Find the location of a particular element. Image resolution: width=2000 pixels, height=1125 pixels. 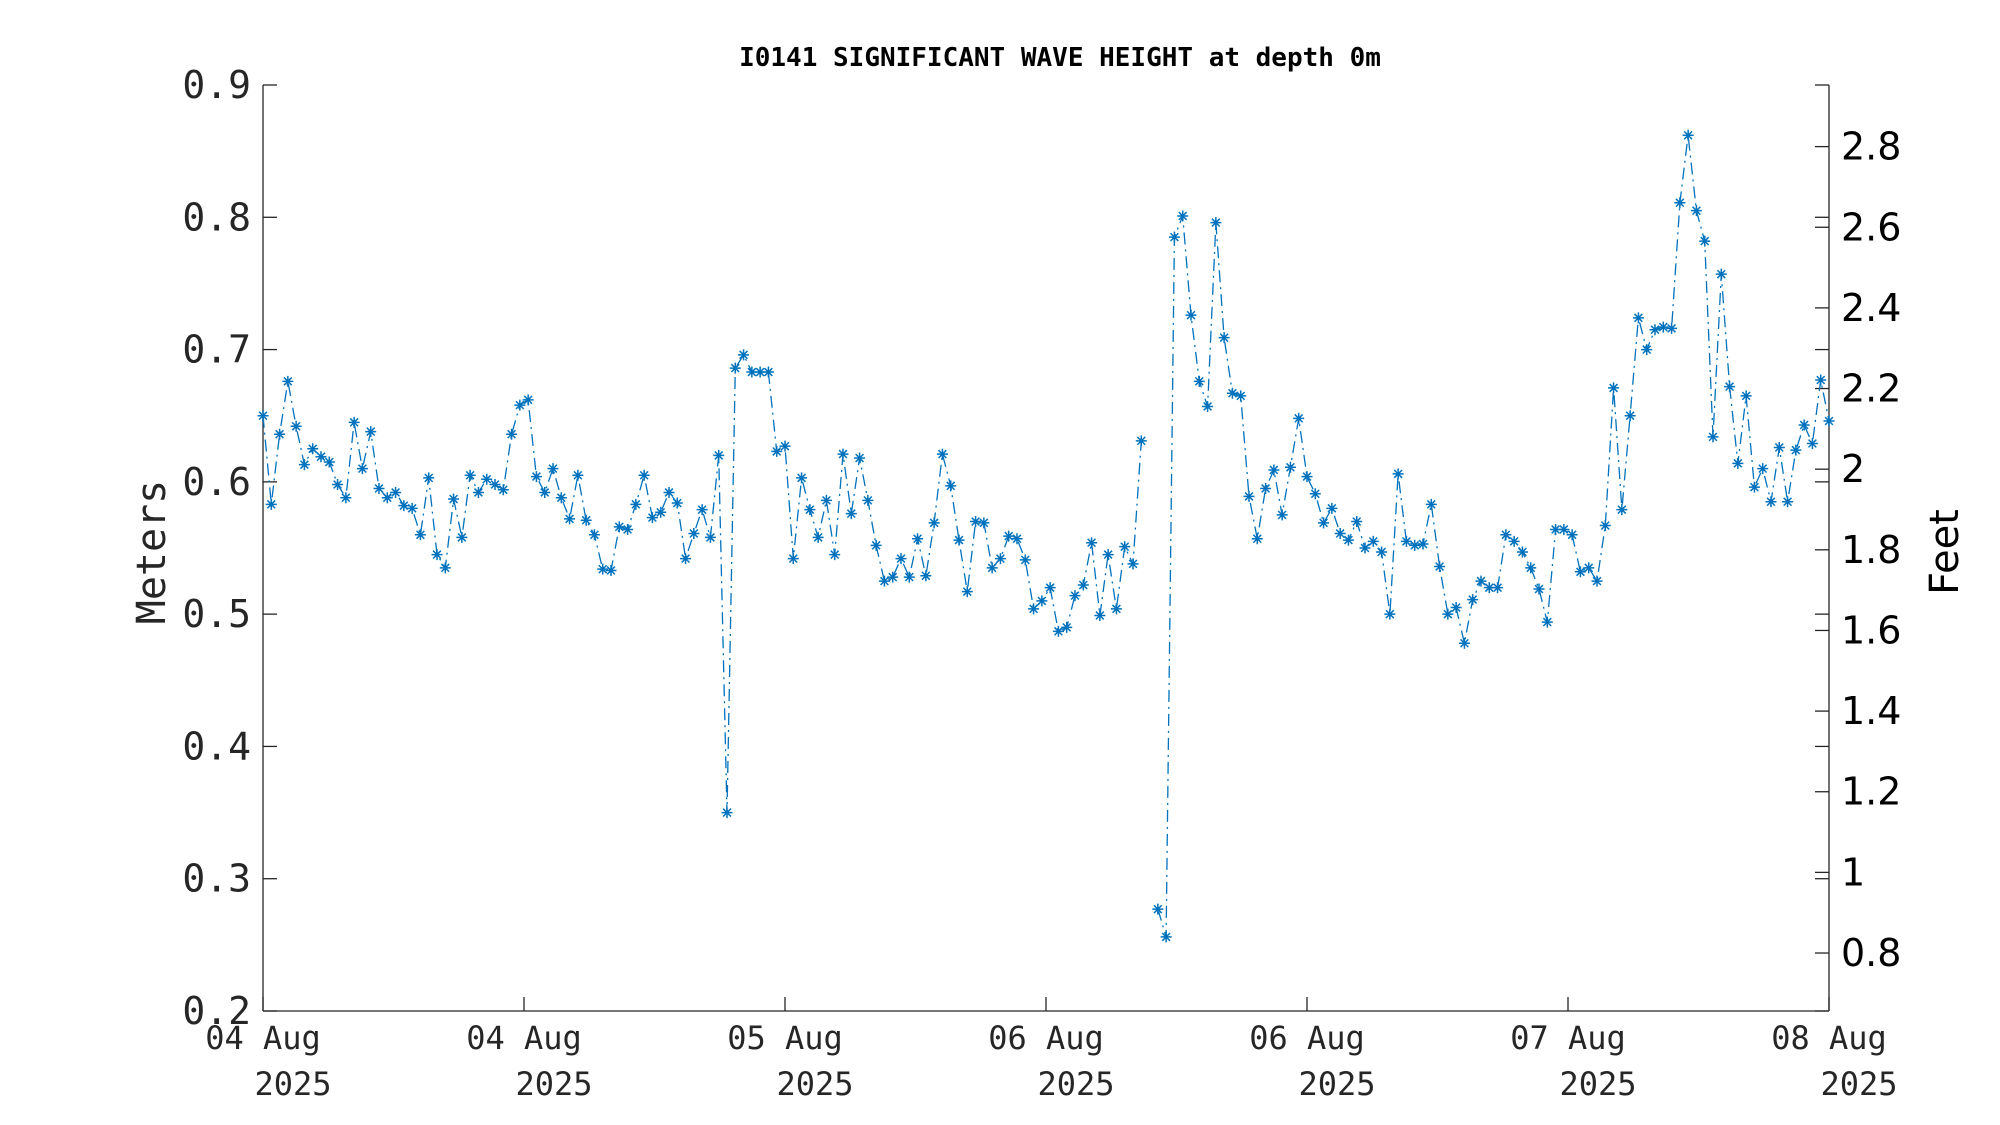

right-tick-label: 2.2 is located at coordinates (1871, 389).